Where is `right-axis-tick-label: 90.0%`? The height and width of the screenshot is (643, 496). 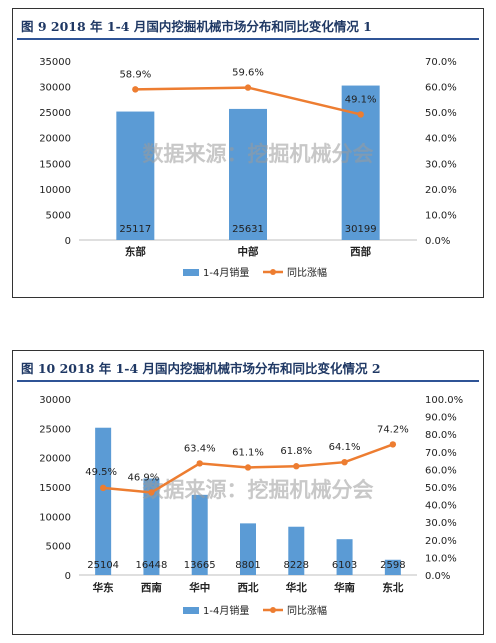
right-axis-tick-label: 90.0% is located at coordinates (441, 418).